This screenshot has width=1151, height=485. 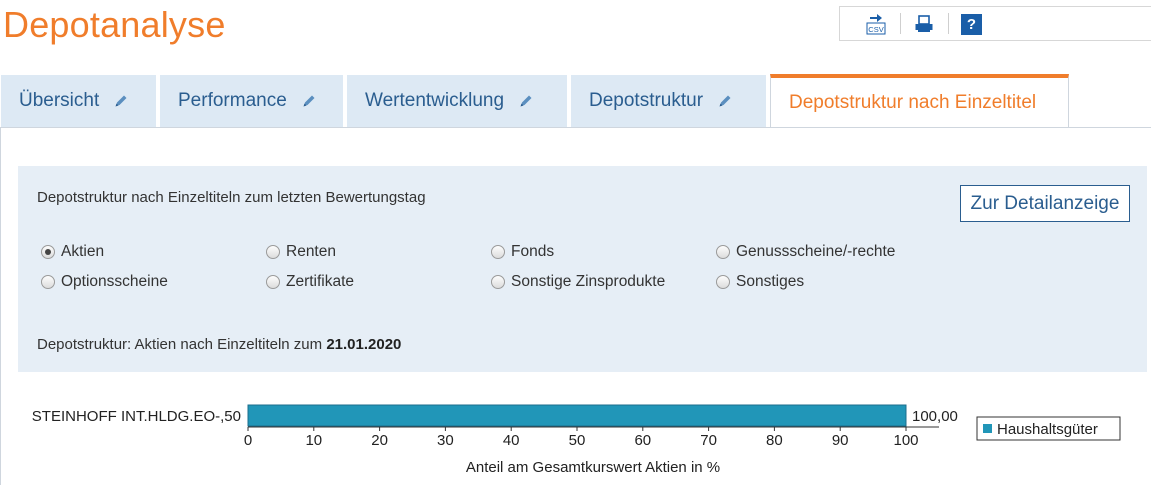 I want to click on detail-view-button: Zur Detailanzeige, so click(x=1045, y=203).